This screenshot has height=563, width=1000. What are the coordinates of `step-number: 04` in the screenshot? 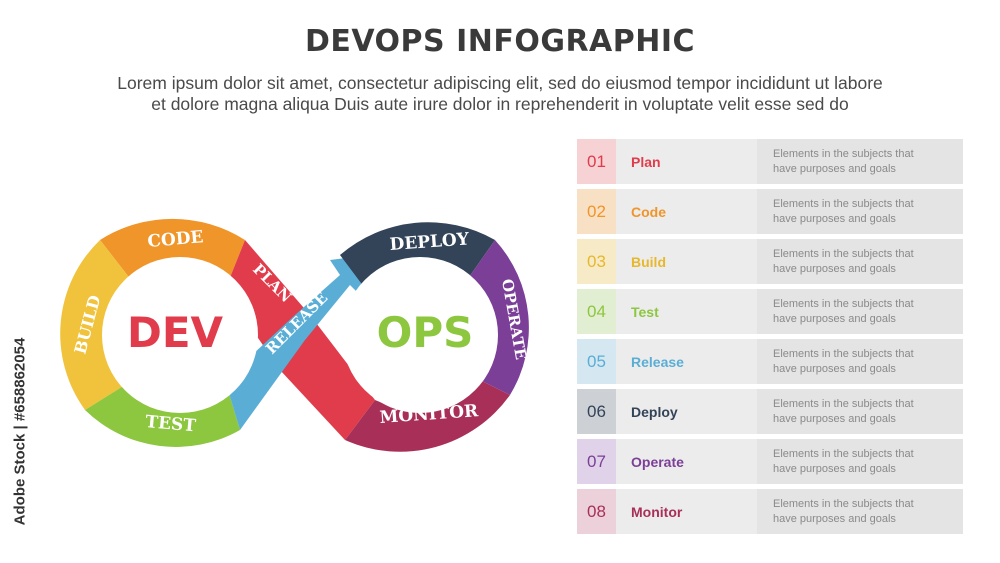 It's located at (596, 311).